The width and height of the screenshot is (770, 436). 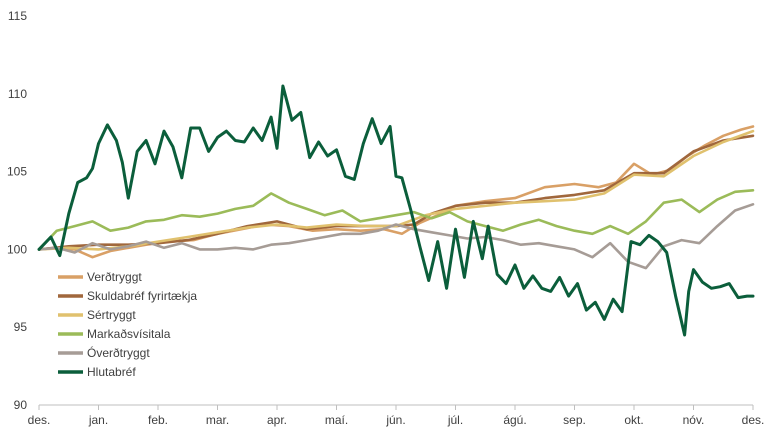 What do you see at coordinates (395, 420) in the screenshot?
I see `x-tick-label: jún.` at bounding box center [395, 420].